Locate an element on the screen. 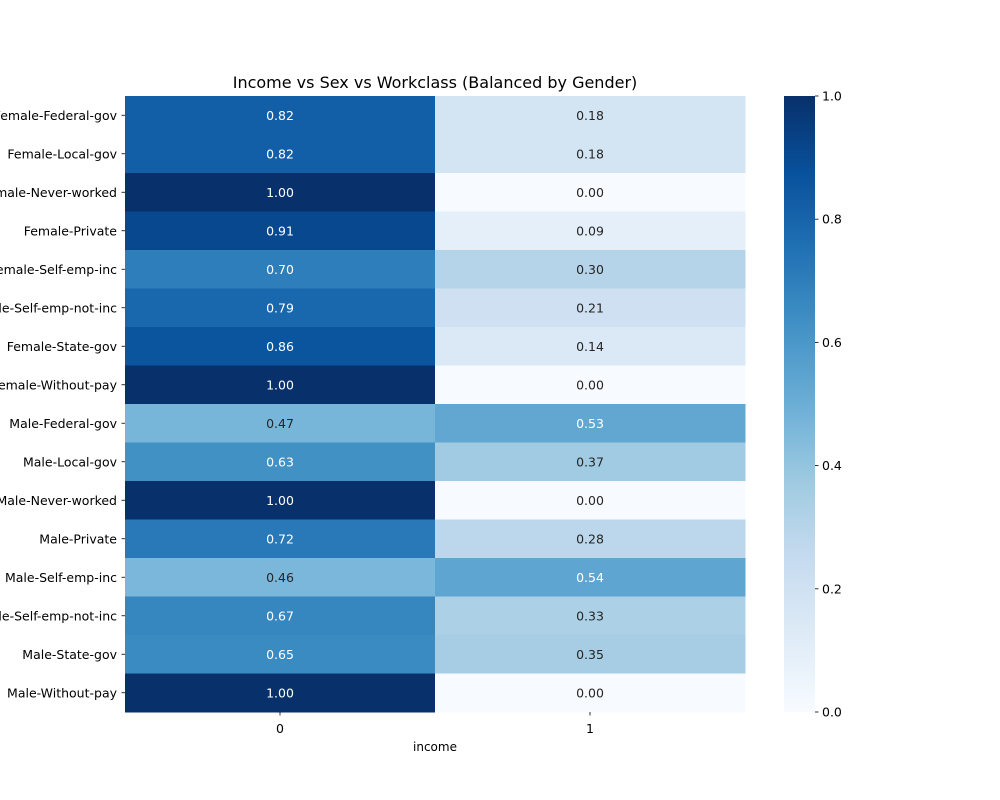 Image resolution: width=1000 pixels, height=800 pixels. cell-value-label: 0.63 is located at coordinates (280, 461).